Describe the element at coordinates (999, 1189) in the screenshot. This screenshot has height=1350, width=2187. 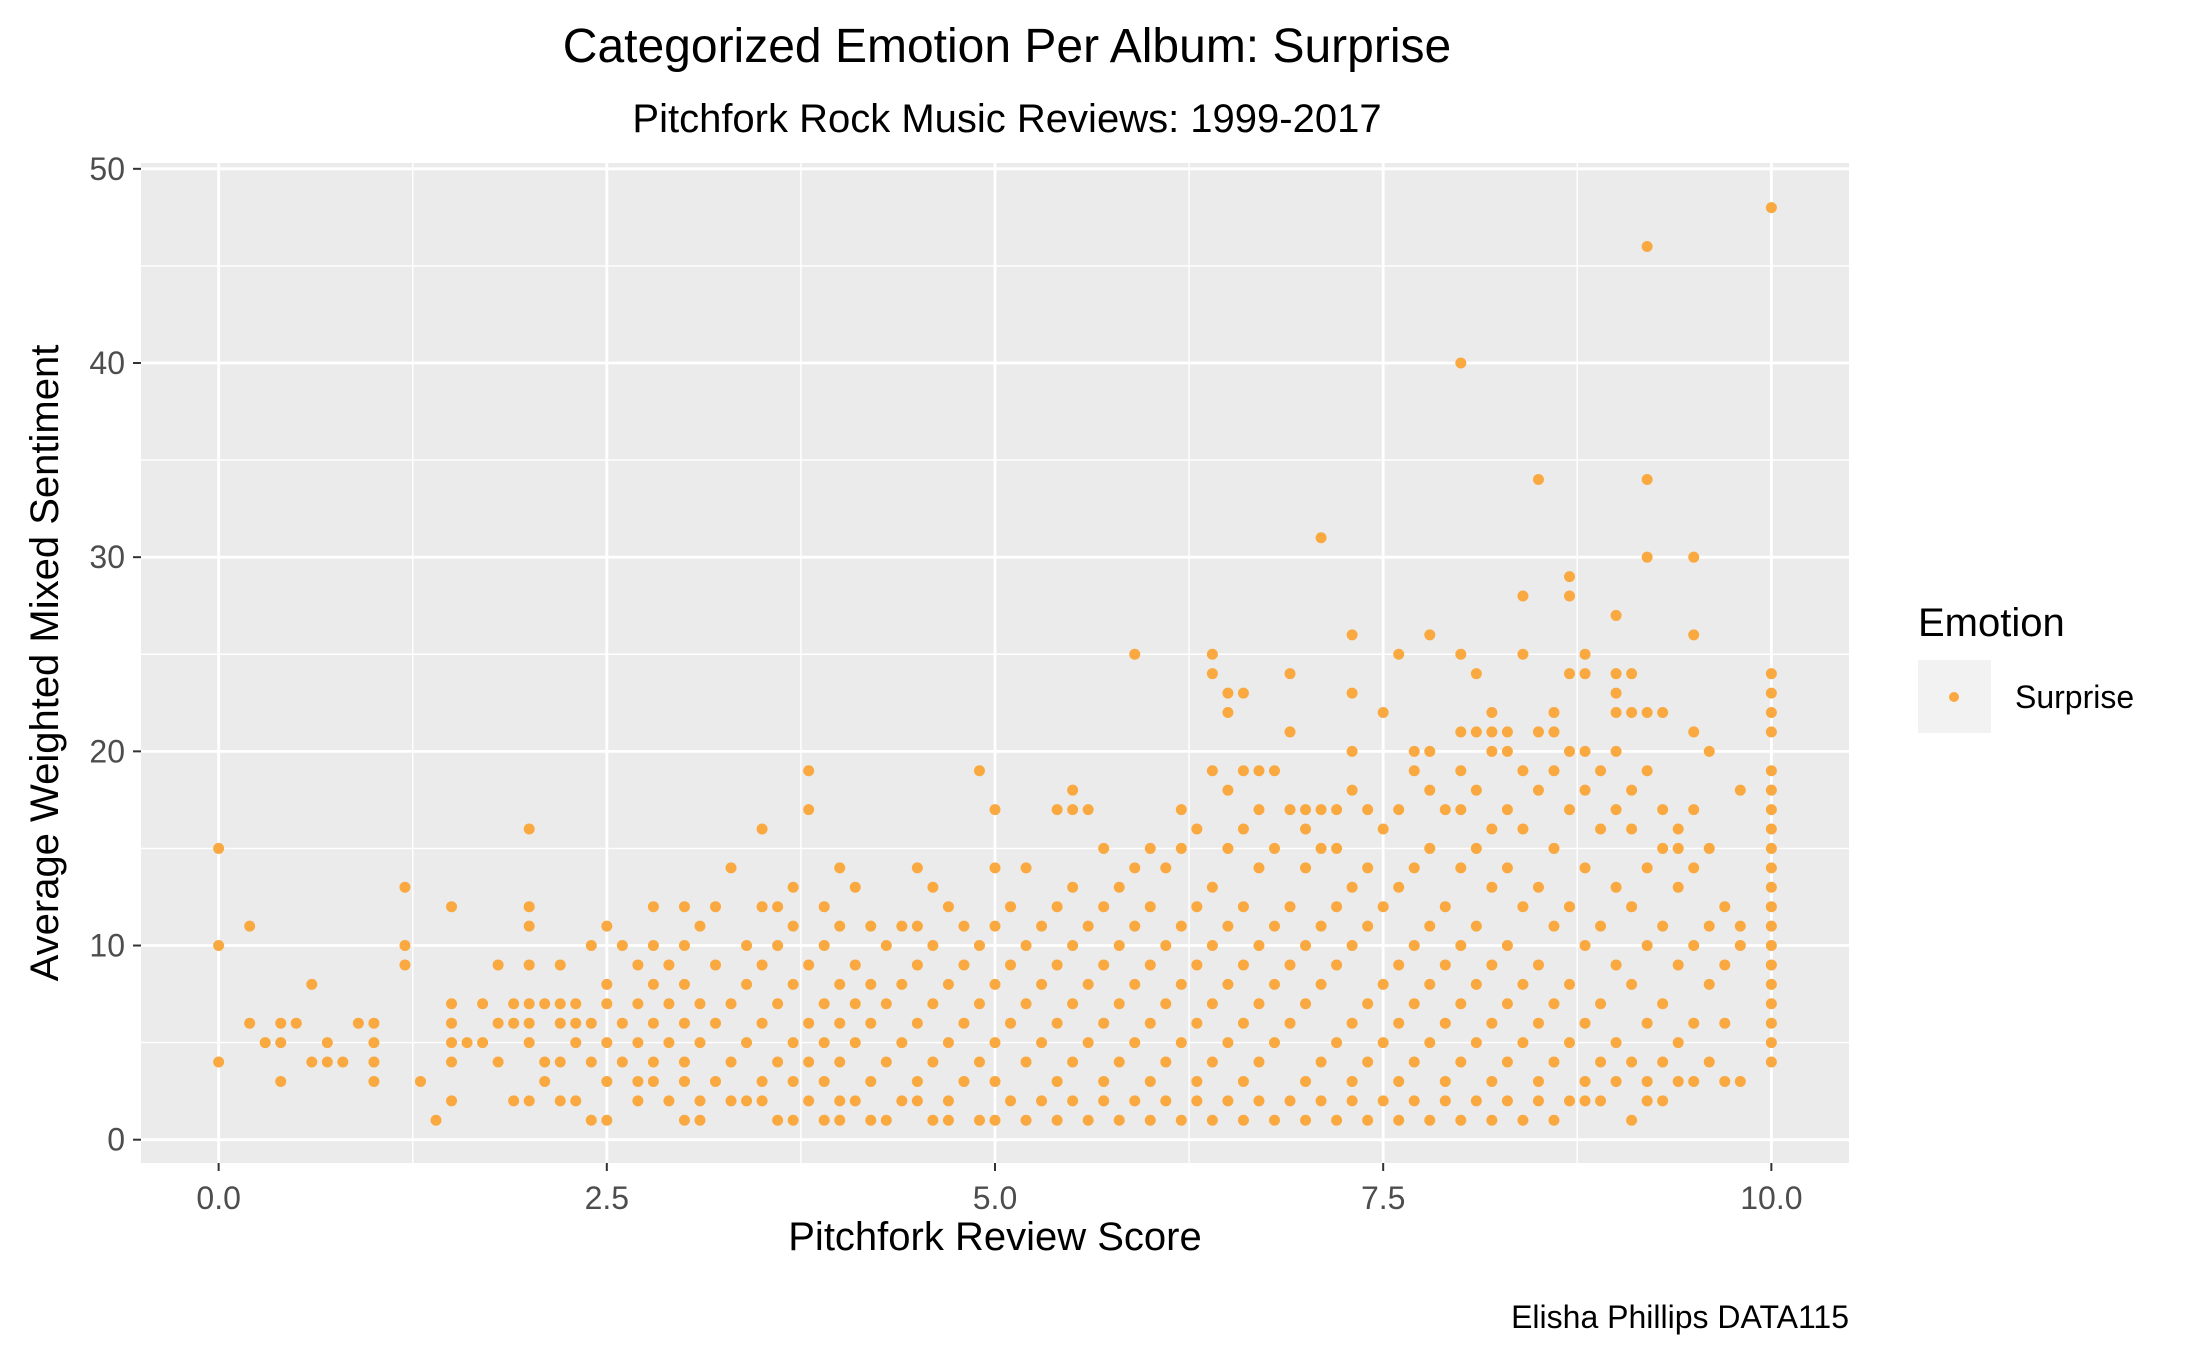
I see `x-axis: 0.0 2.5 5.0 7.5 10.0` at that location.